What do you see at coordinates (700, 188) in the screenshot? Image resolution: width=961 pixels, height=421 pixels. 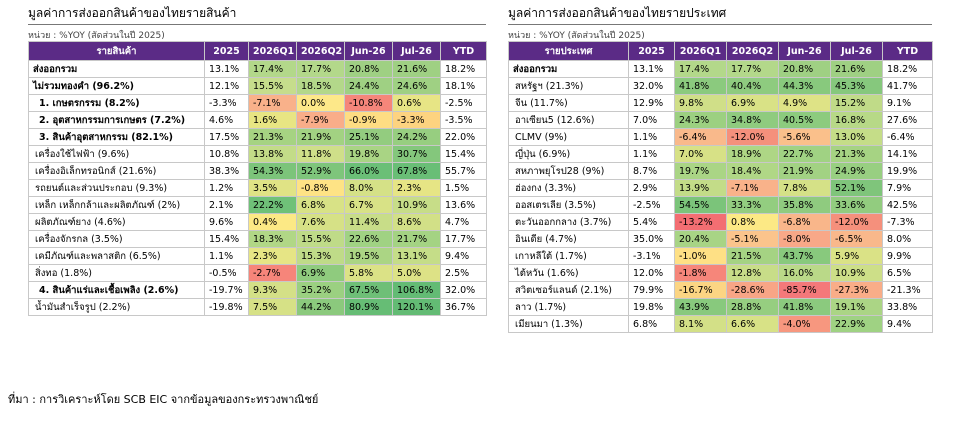 I see `value-cell: 13.9%` at bounding box center [700, 188].